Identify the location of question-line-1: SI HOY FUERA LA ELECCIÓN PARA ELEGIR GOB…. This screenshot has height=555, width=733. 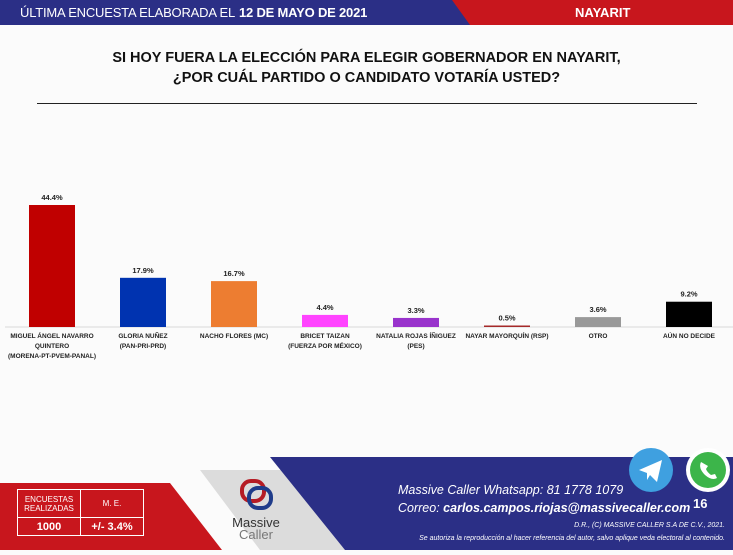
(366, 58).